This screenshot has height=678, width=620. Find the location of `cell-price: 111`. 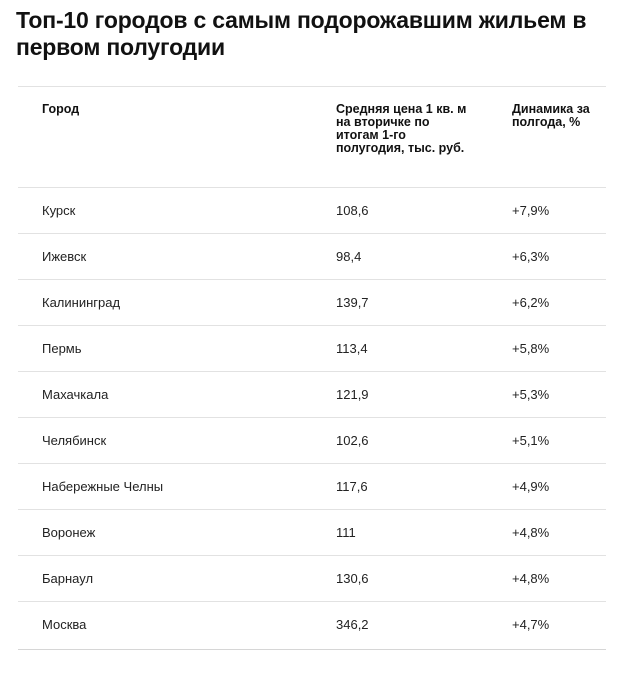

cell-price: 111 is located at coordinates (346, 532).